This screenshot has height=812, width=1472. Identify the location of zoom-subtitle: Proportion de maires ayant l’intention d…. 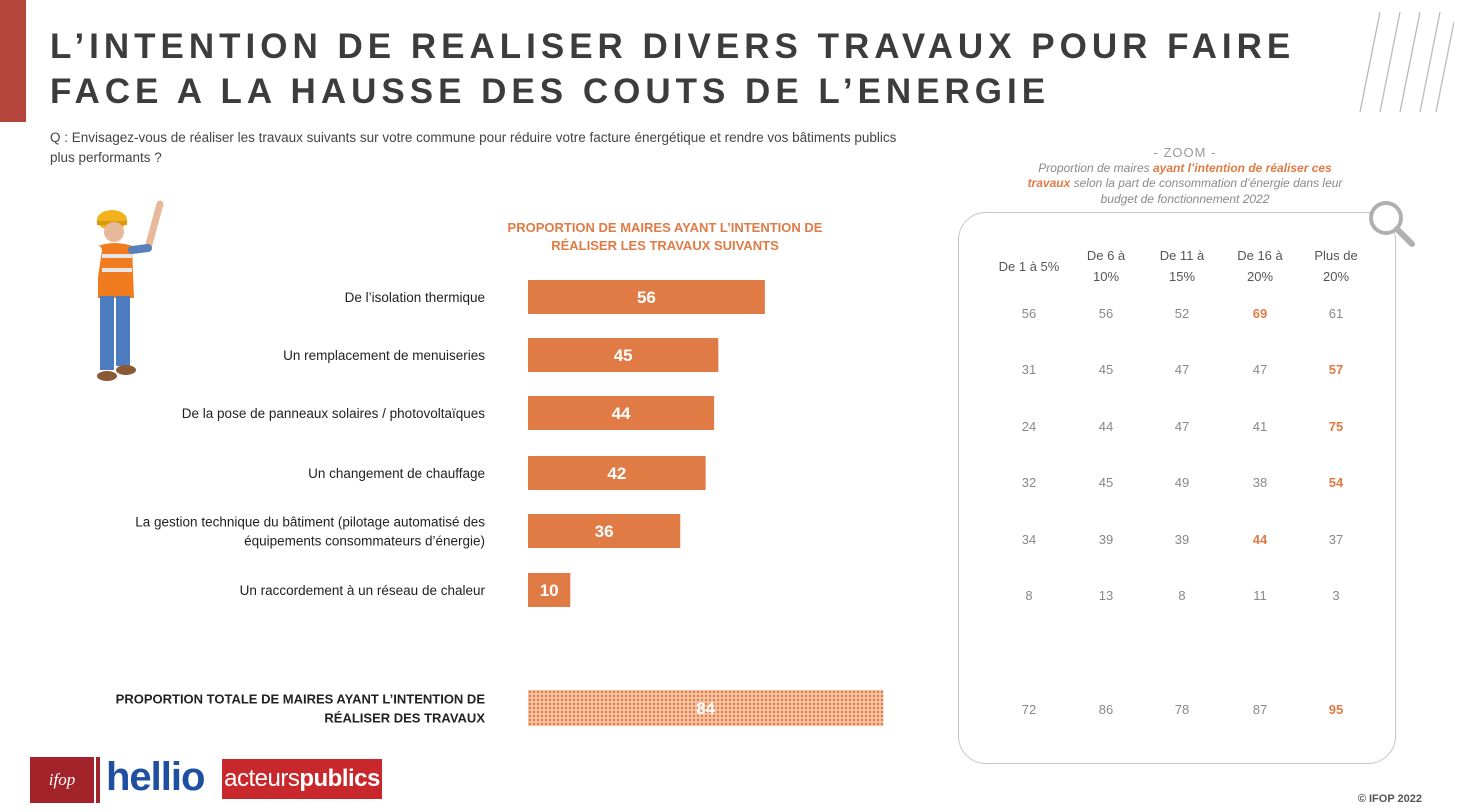
(1185, 183).